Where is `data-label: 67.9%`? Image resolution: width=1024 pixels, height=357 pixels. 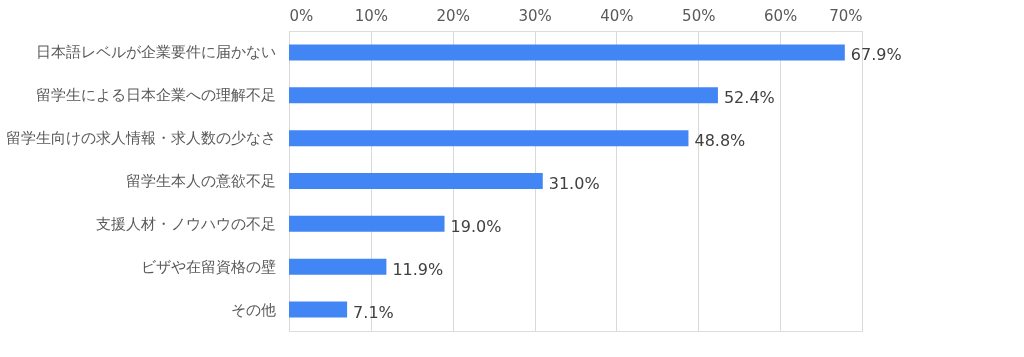 data-label: 67.9% is located at coordinates (876, 55).